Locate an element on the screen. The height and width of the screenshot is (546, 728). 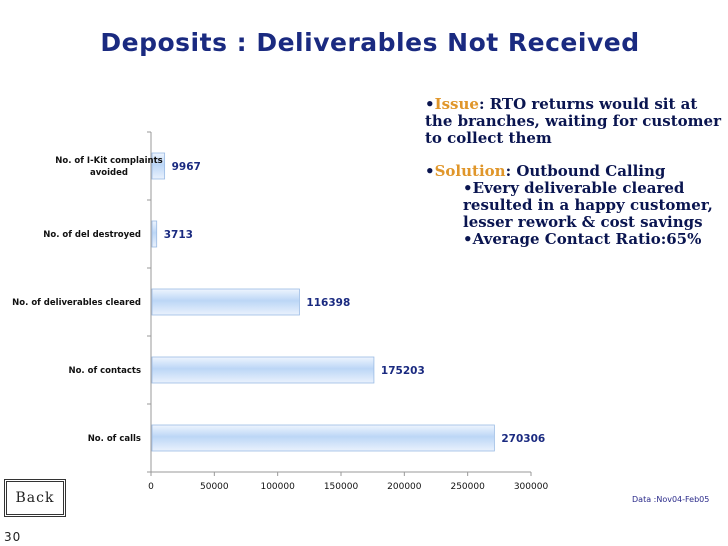
x-tick-label: 200000 is located at coordinates (404, 487).